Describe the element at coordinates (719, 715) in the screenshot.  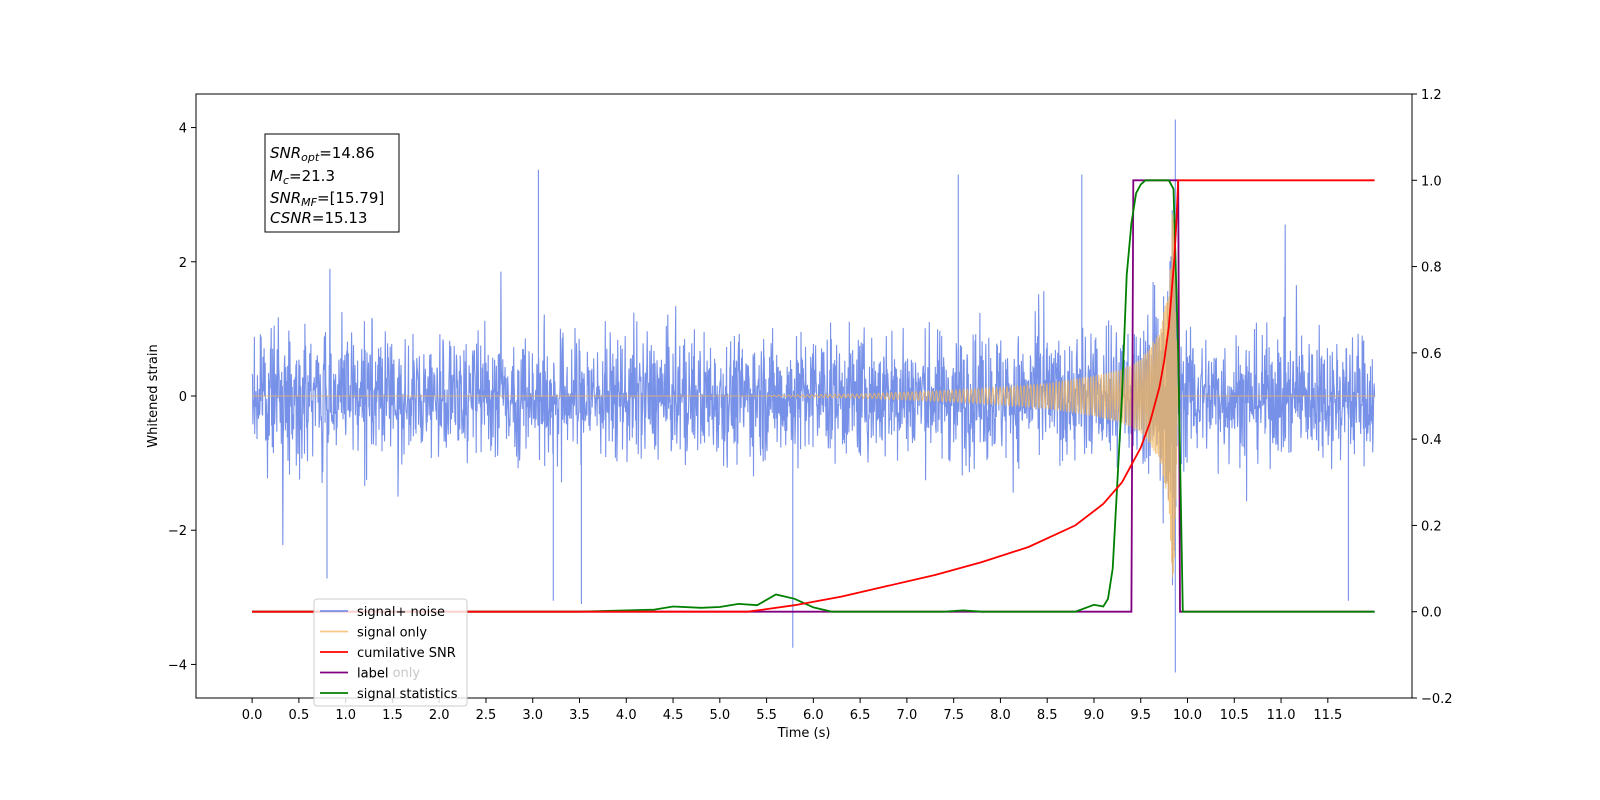
I see `x-tick-label: 5.0` at that location.